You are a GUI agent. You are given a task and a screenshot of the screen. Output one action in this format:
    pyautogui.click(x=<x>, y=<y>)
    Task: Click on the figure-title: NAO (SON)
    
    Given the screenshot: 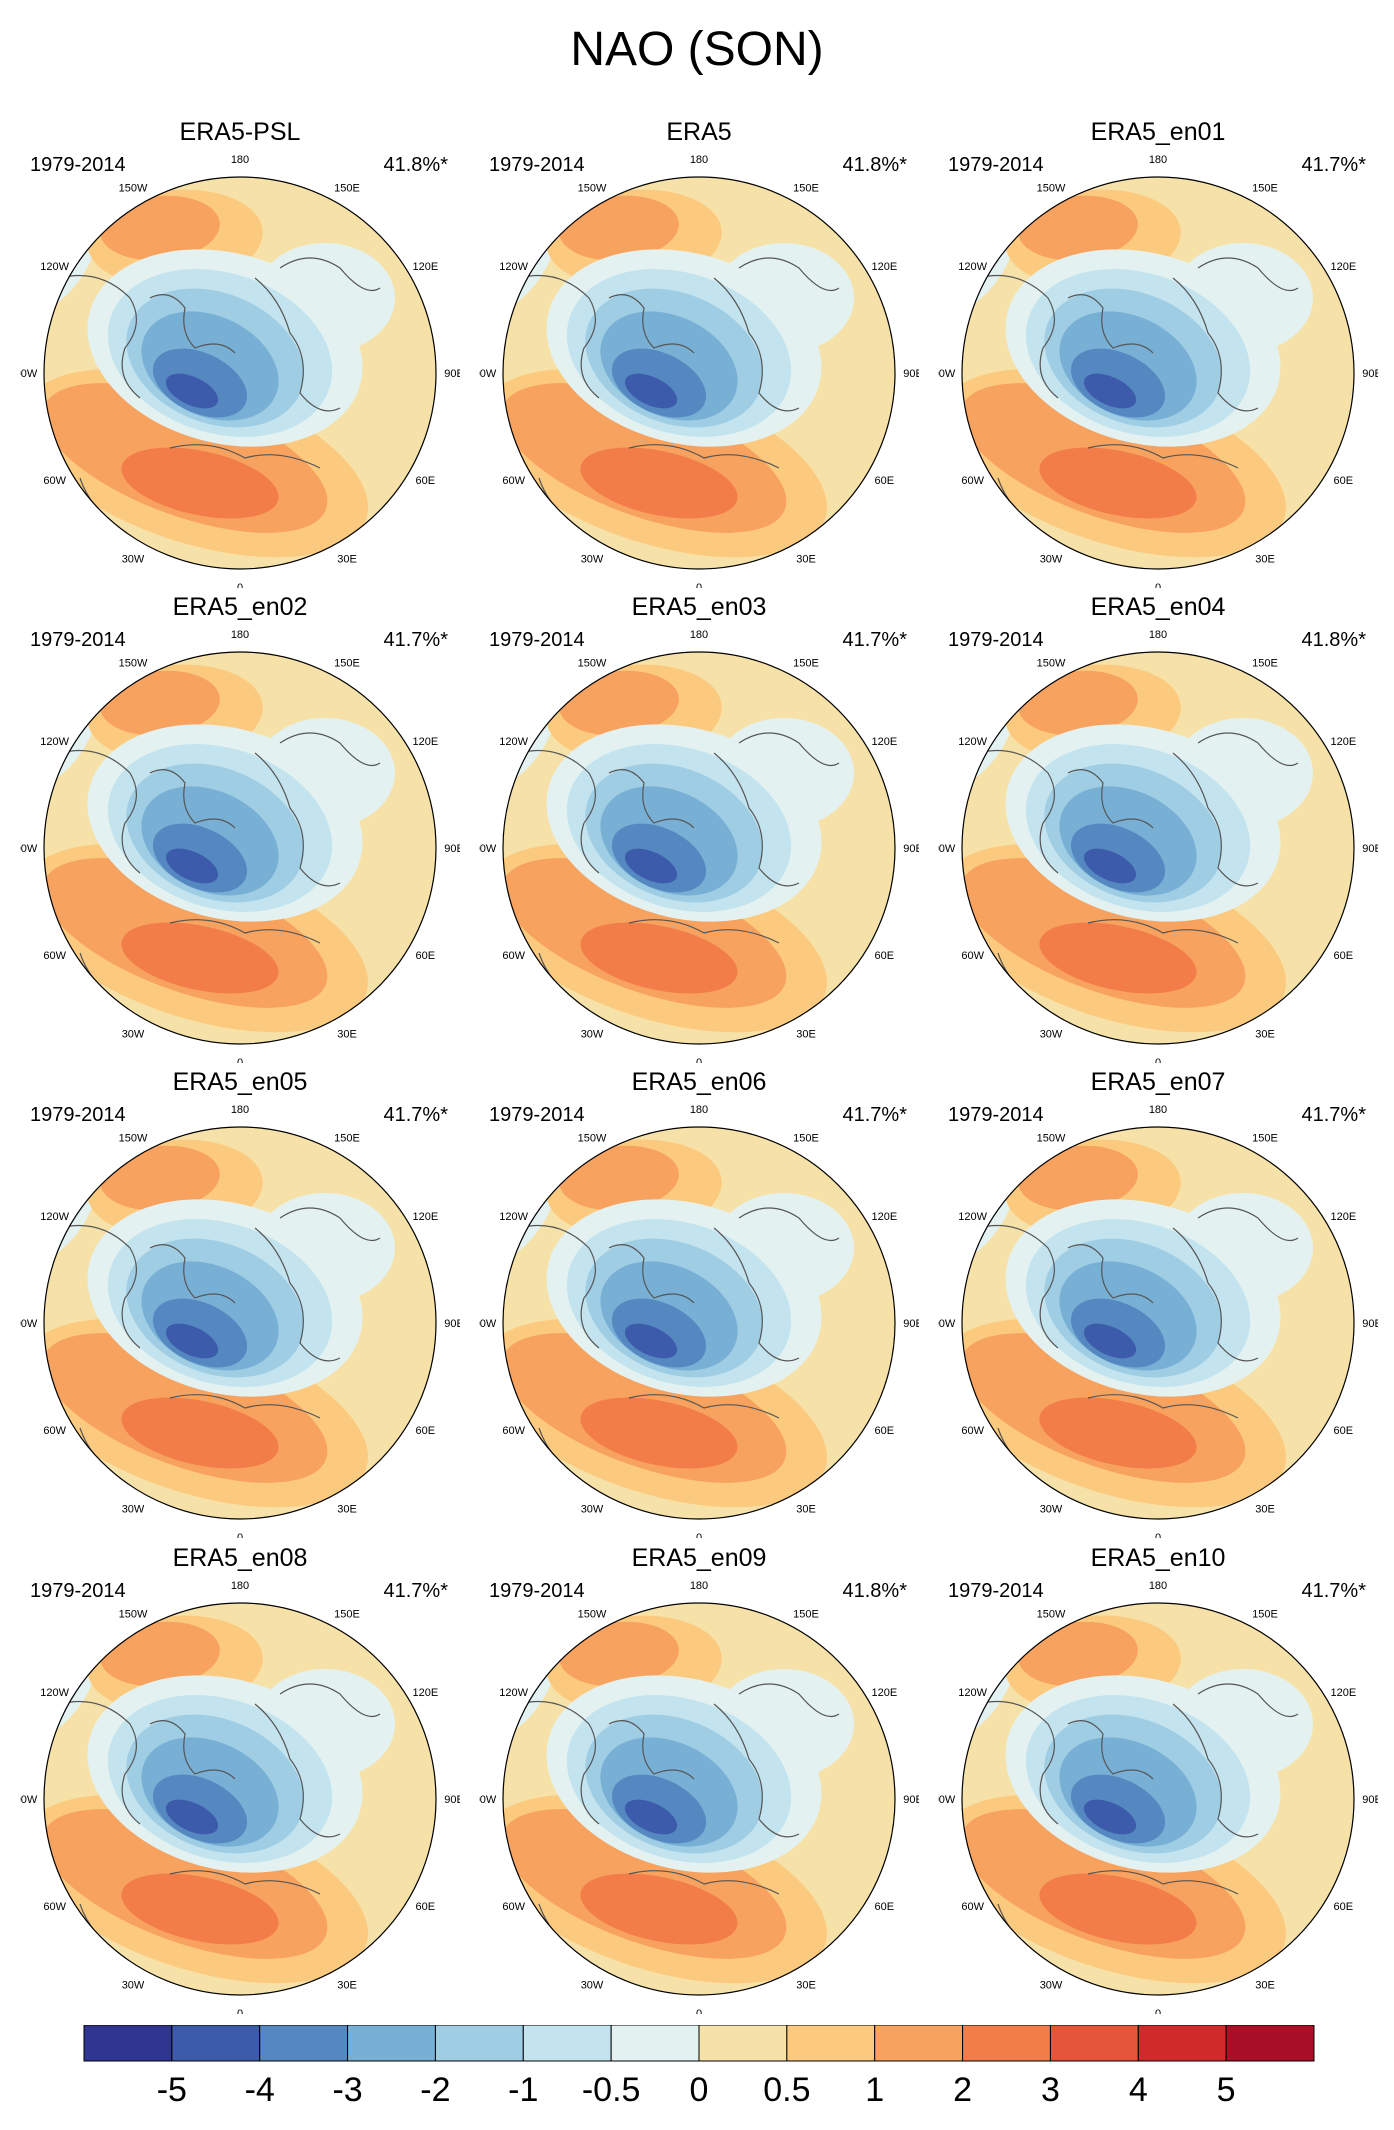 What is the action you would take?
    pyautogui.click(x=697, y=49)
    